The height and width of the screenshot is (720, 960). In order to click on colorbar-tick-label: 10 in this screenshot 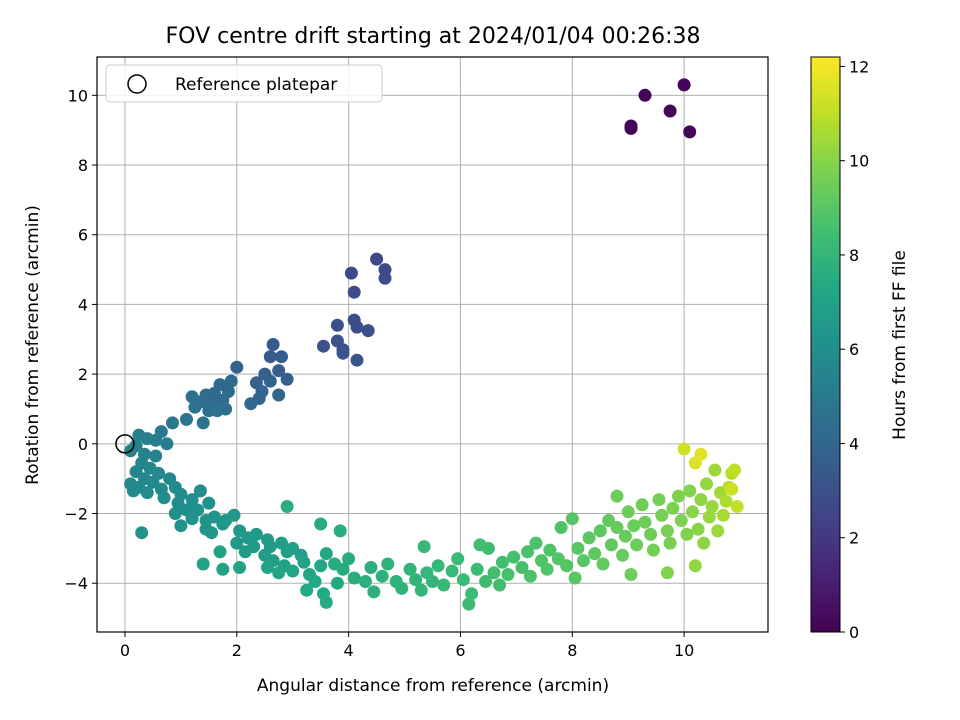, I will do `click(859, 161)`.